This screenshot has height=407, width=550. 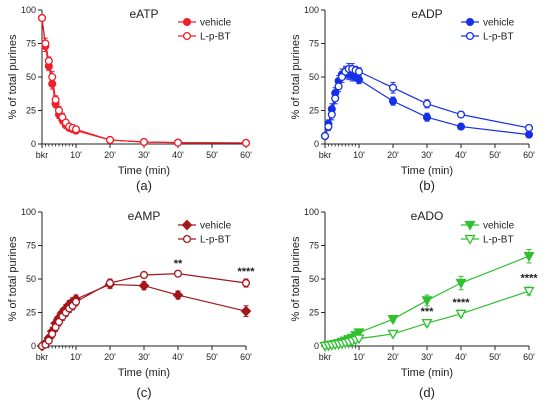 I want to click on x-axis-label: Time (min), so click(x=427, y=373).